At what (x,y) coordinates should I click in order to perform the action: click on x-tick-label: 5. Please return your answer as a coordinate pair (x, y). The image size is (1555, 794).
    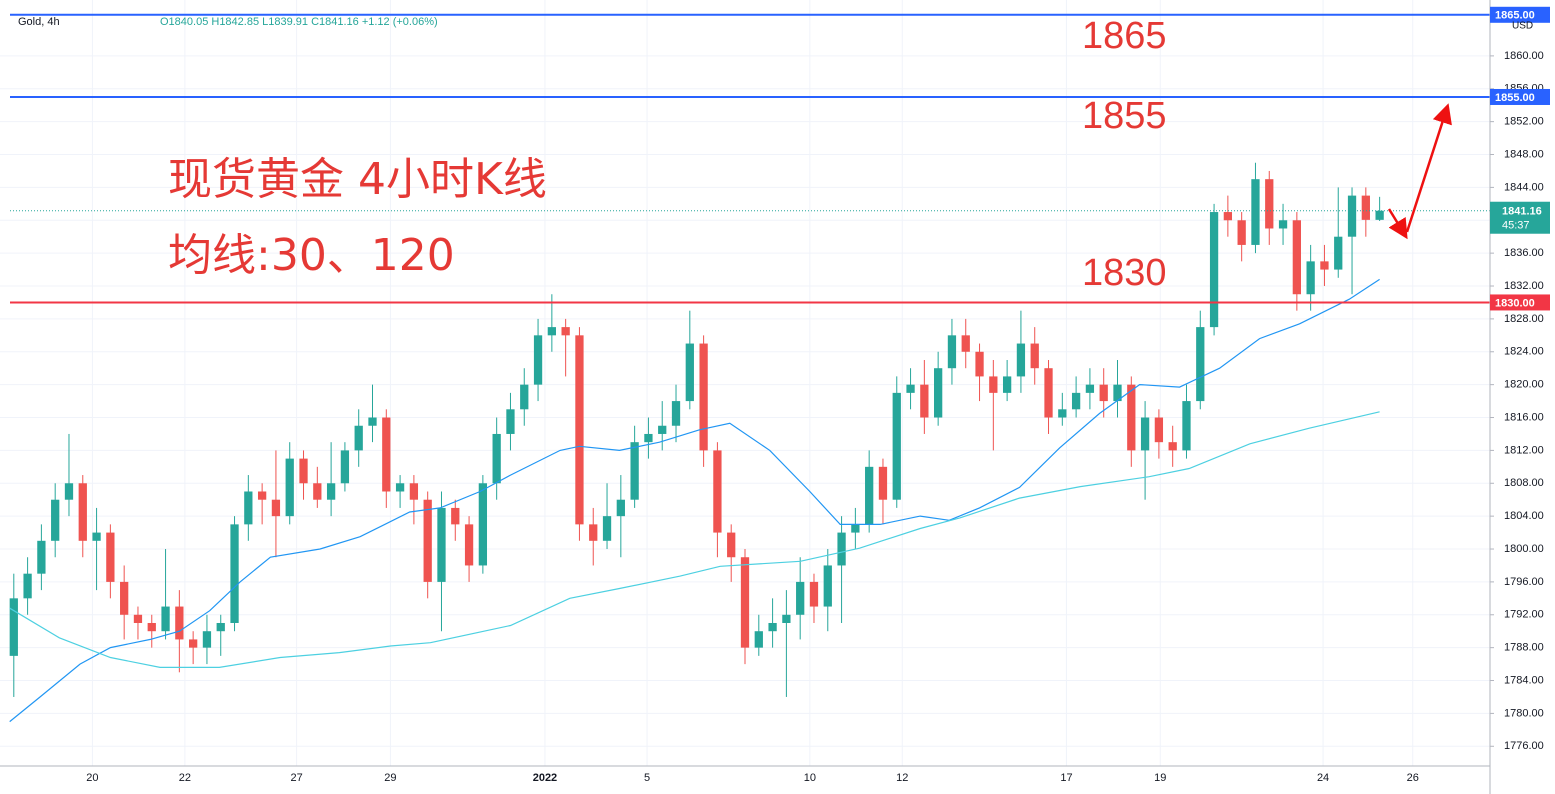
    Looking at the image, I should click on (647, 778).